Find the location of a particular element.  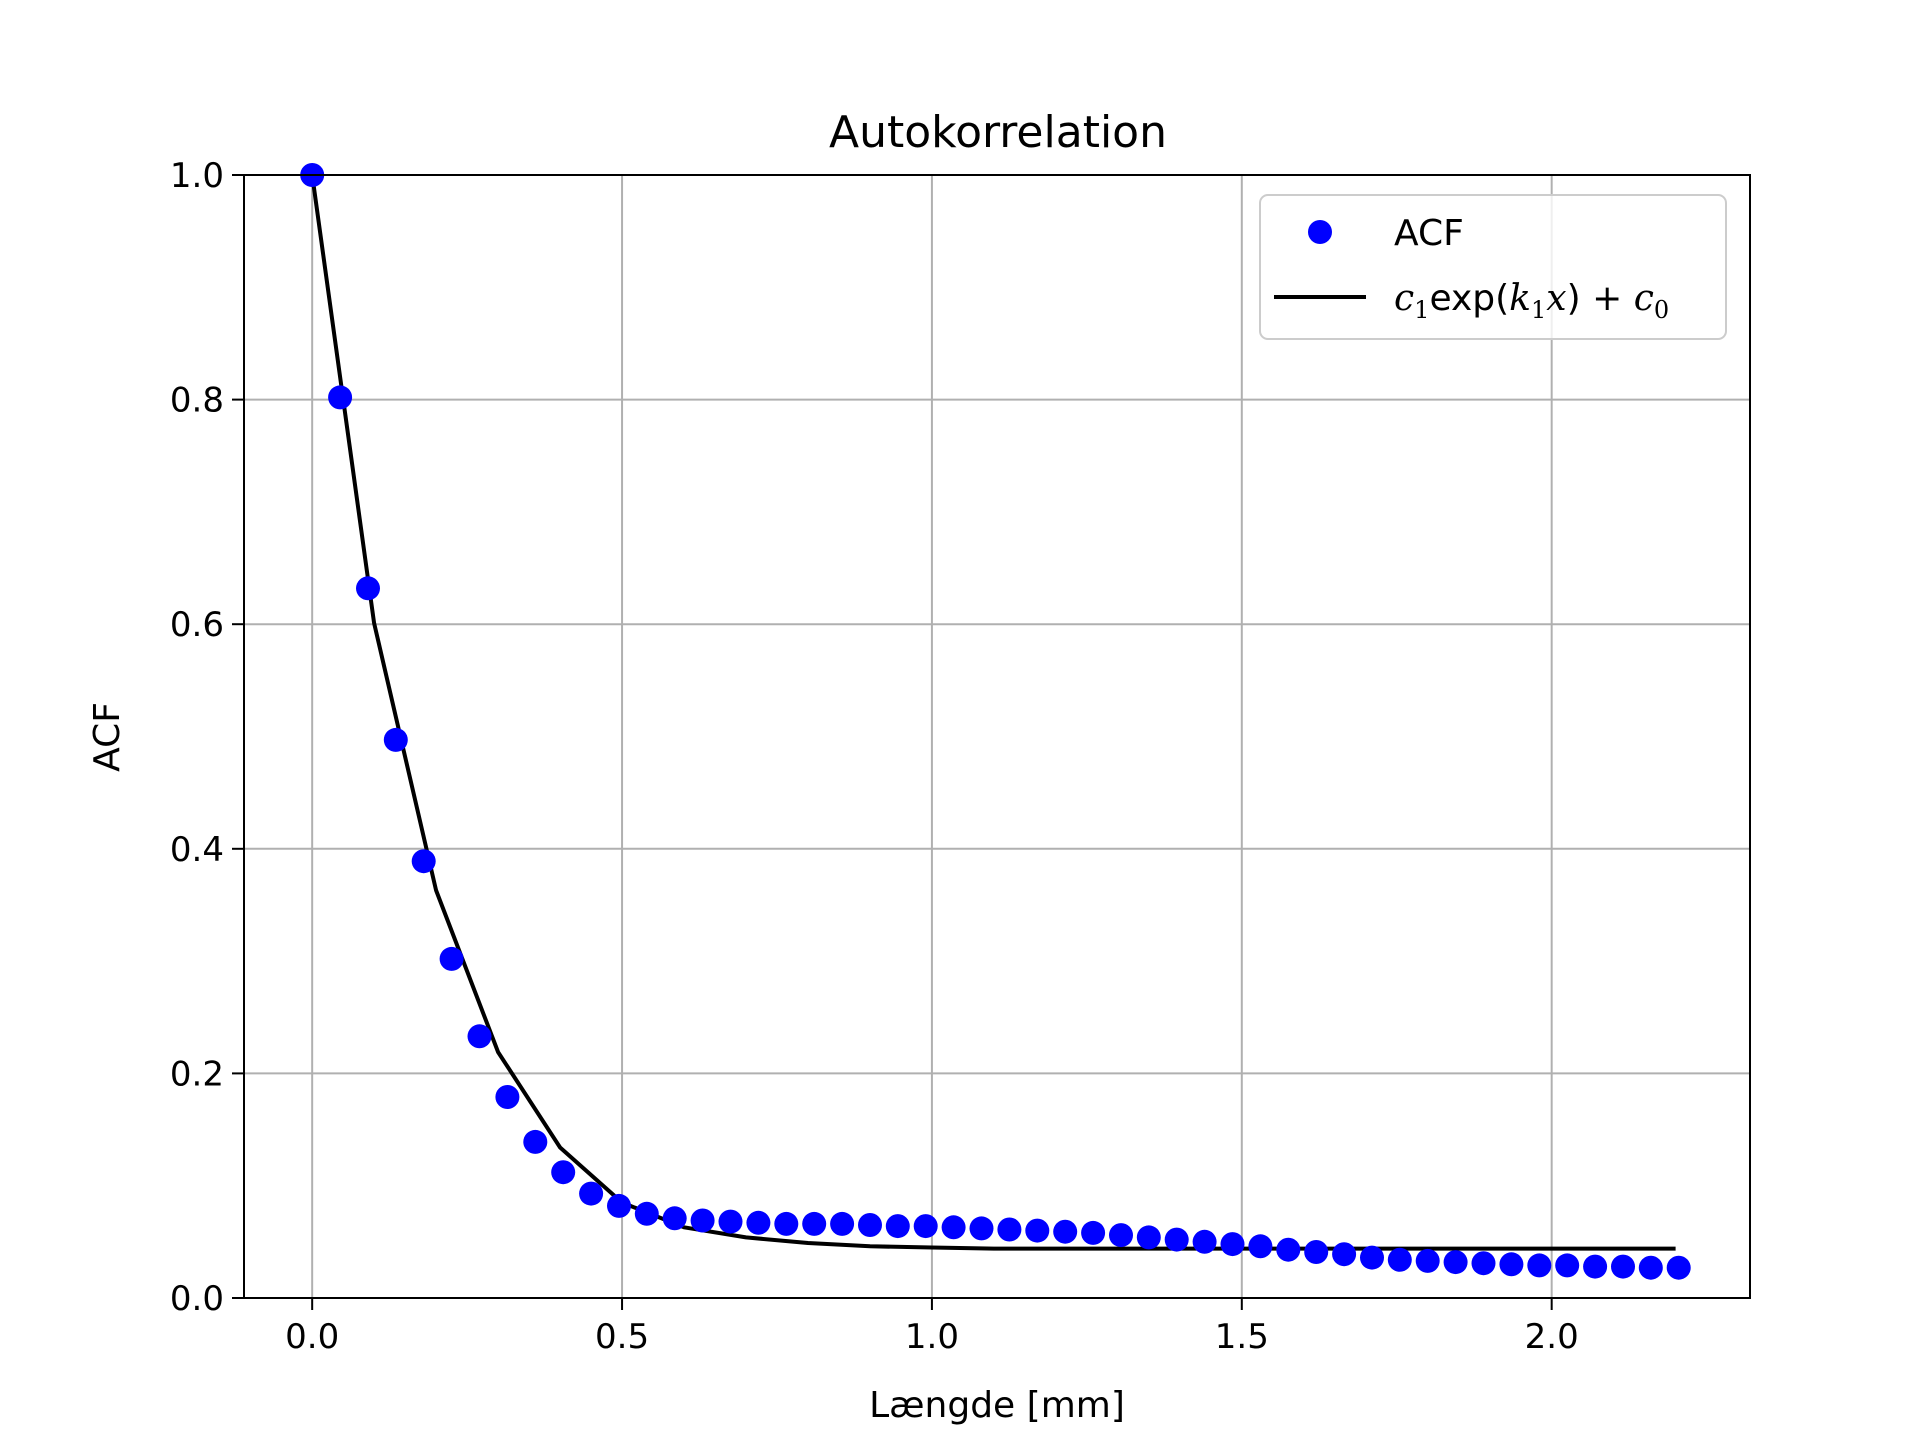

x-axis-ticks: 0.0 0.5 1.0 1.5 2.0 is located at coordinates (932, 1327).